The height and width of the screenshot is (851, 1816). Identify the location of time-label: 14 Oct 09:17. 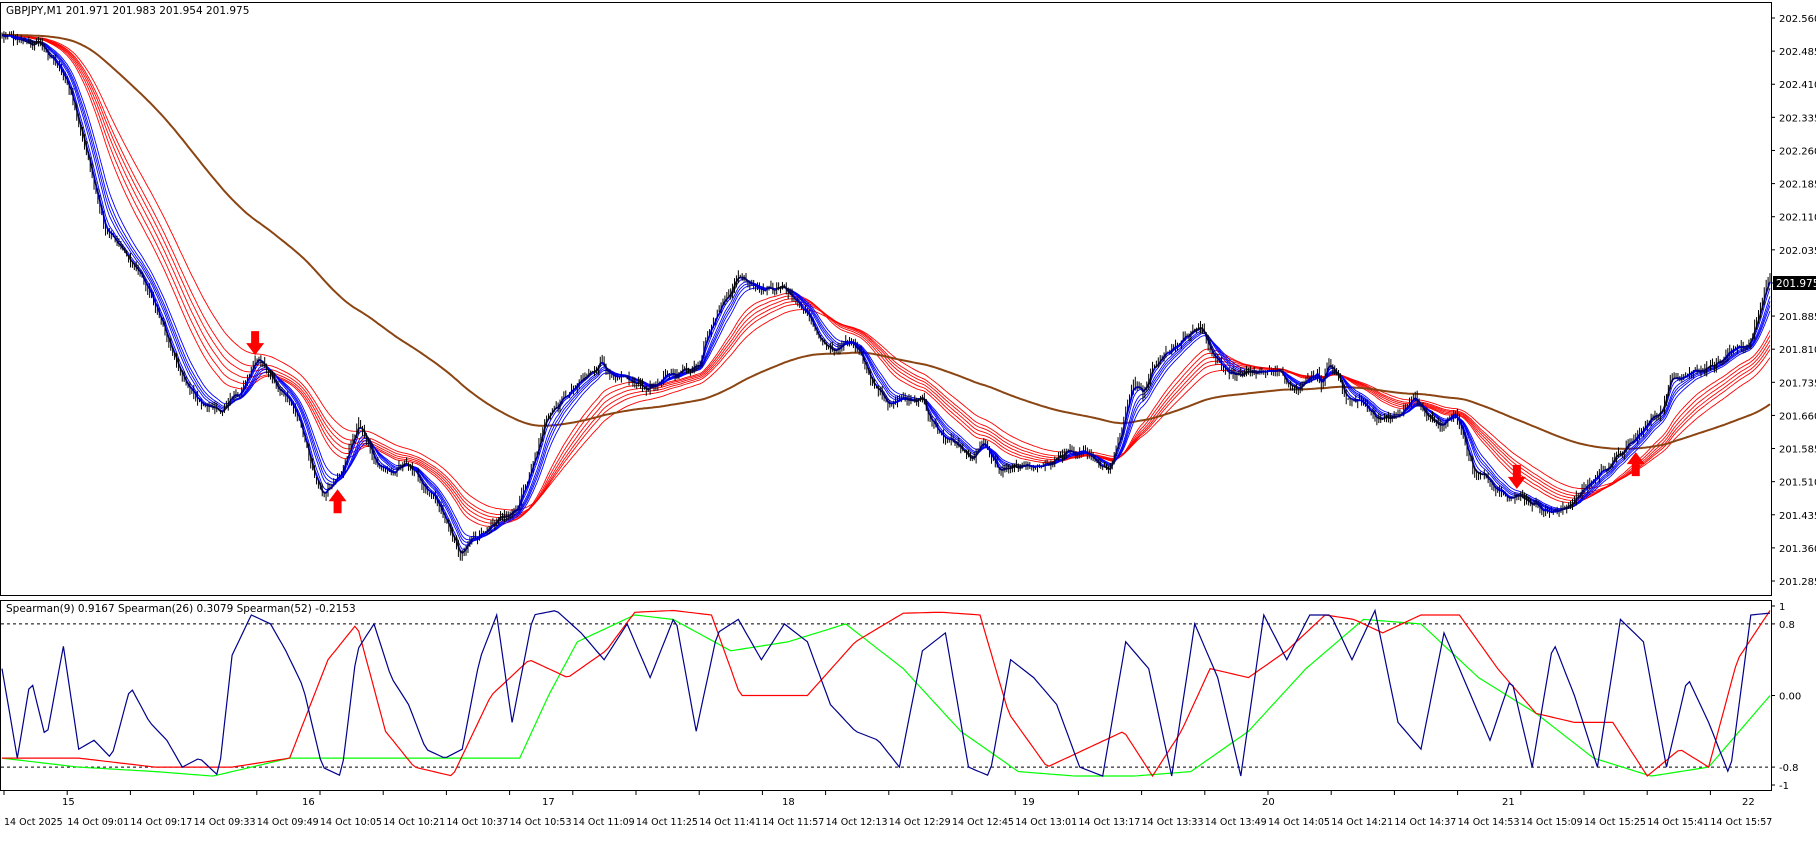
(161, 822).